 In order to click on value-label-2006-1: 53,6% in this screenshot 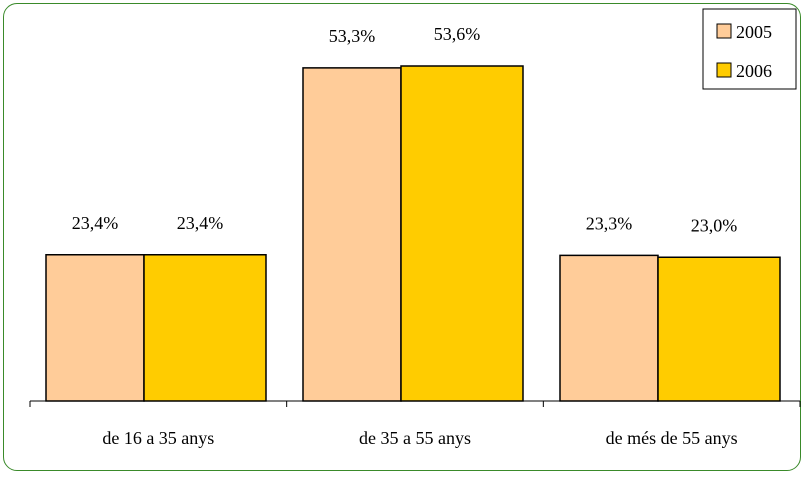, I will do `click(457, 34)`.